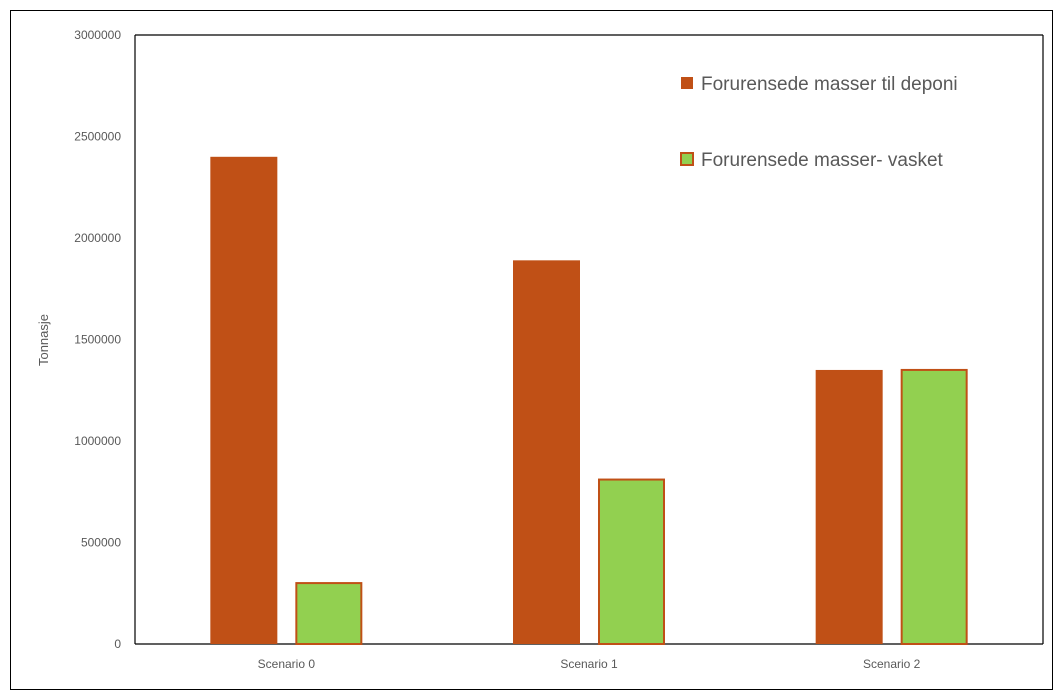 The image size is (1054, 690). I want to click on legend-label-series-2: Forurensede masser- vasket, so click(822, 160).